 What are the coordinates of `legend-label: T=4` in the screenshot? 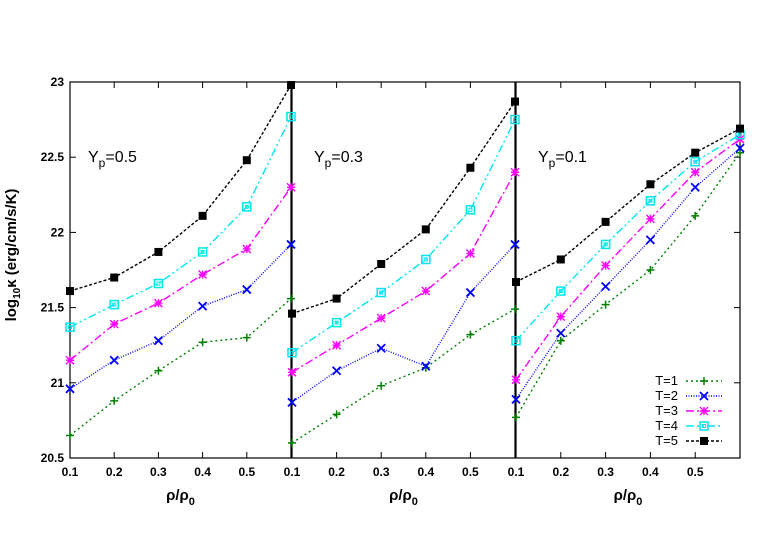 It's located at (666, 425).